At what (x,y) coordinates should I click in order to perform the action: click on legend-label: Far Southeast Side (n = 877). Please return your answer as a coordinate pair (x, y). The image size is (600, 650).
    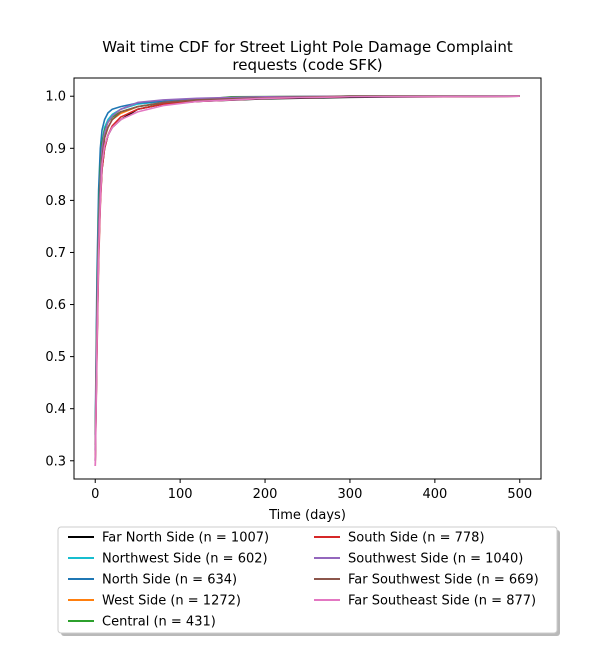
    Looking at the image, I should click on (442, 601).